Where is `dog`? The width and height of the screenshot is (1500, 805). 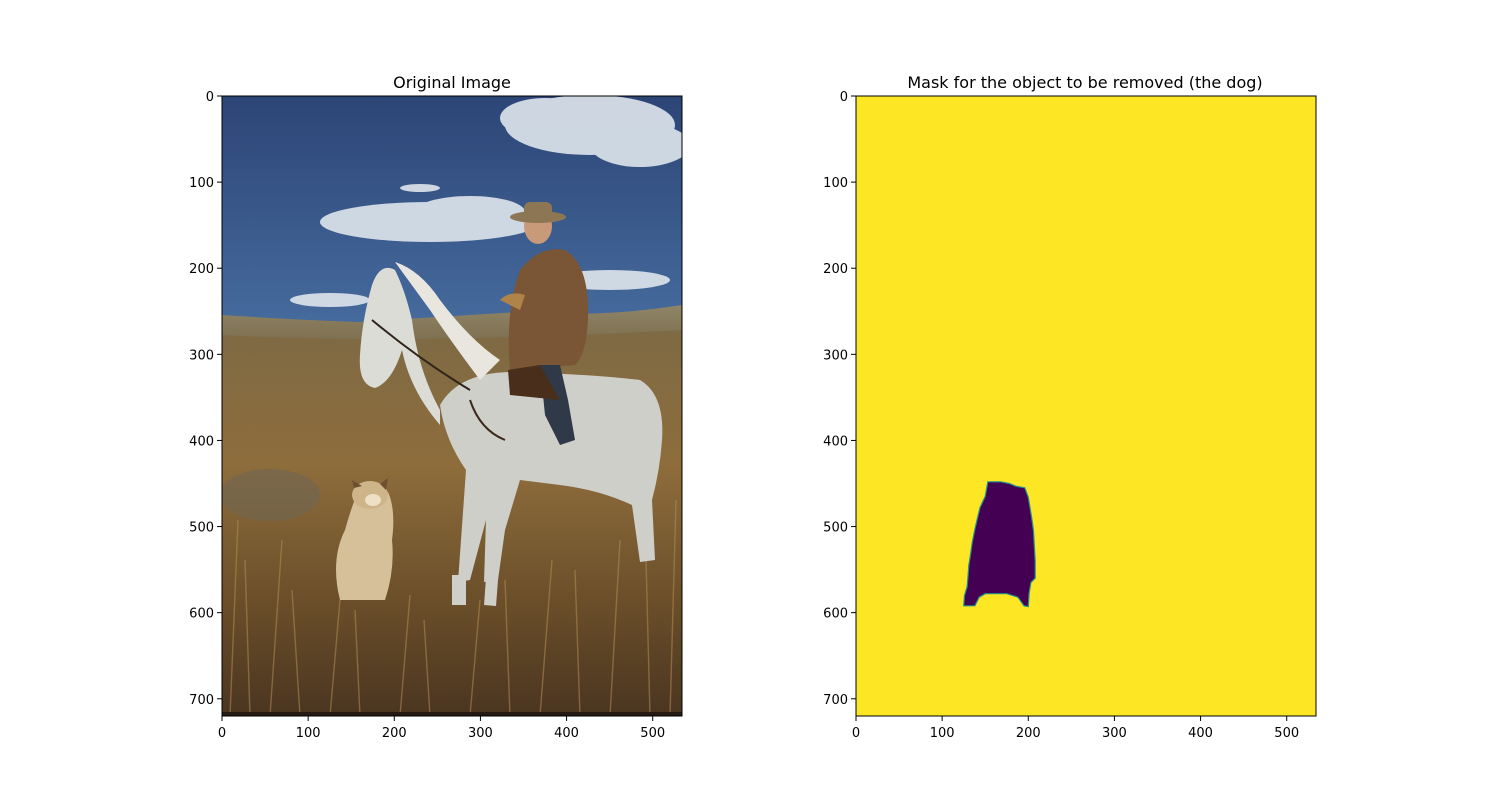
dog is located at coordinates (365, 539).